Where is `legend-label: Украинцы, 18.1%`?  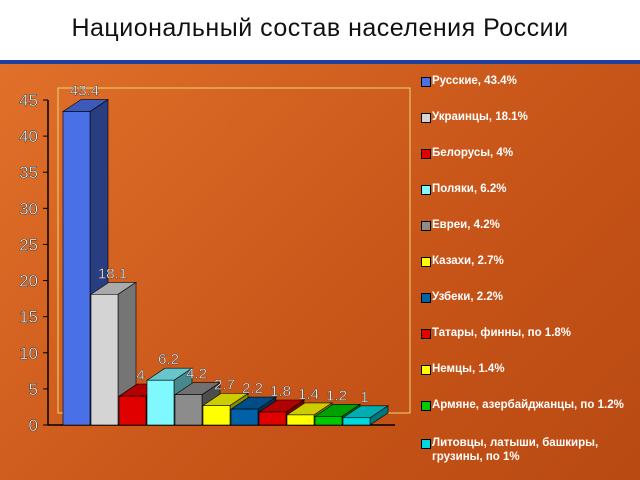
legend-label: Украинцы, 18.1% is located at coordinates (480, 117).